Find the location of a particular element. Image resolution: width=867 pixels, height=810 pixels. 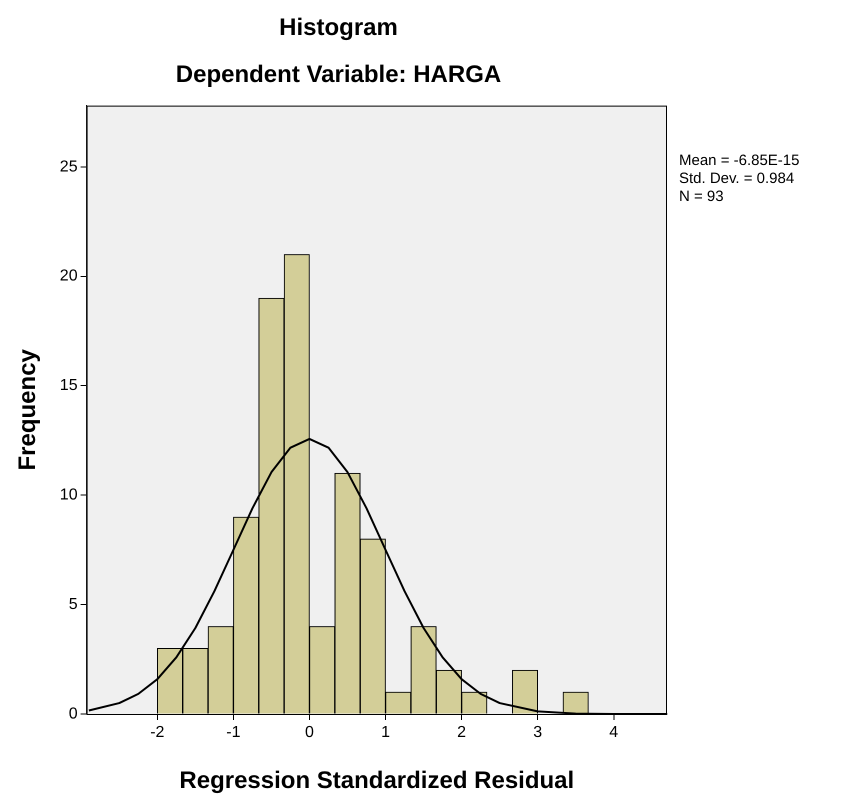

chart-title: Histogram is located at coordinates (338, 28).